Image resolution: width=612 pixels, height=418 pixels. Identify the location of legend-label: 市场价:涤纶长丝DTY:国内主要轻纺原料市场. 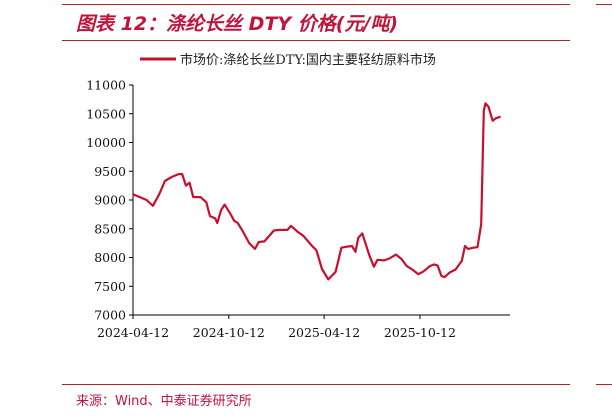
(308, 60).